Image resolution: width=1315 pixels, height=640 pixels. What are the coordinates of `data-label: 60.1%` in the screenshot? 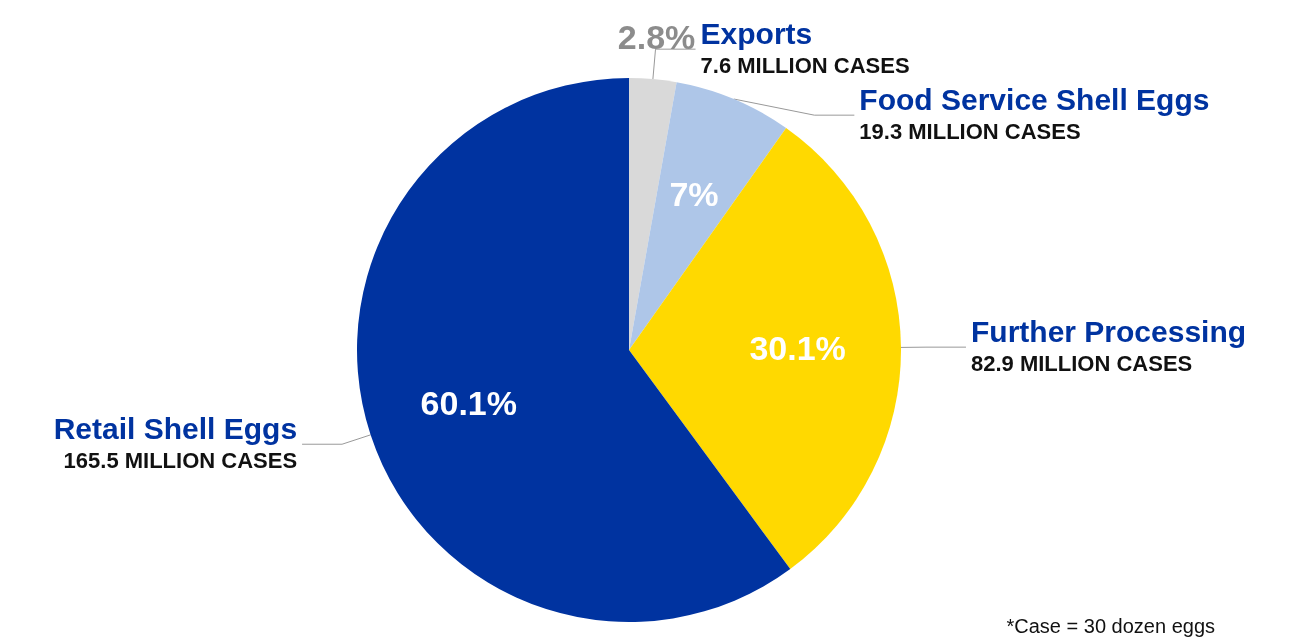 It's located at (468, 402).